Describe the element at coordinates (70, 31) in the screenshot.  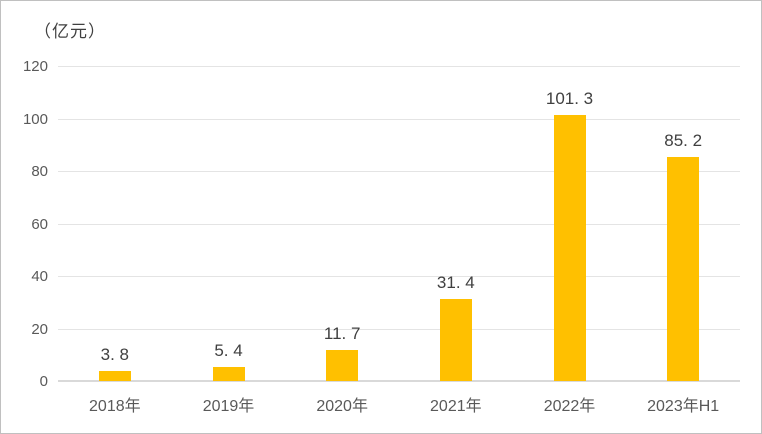
I see `y-axis-unit-label: （亿元）` at that location.